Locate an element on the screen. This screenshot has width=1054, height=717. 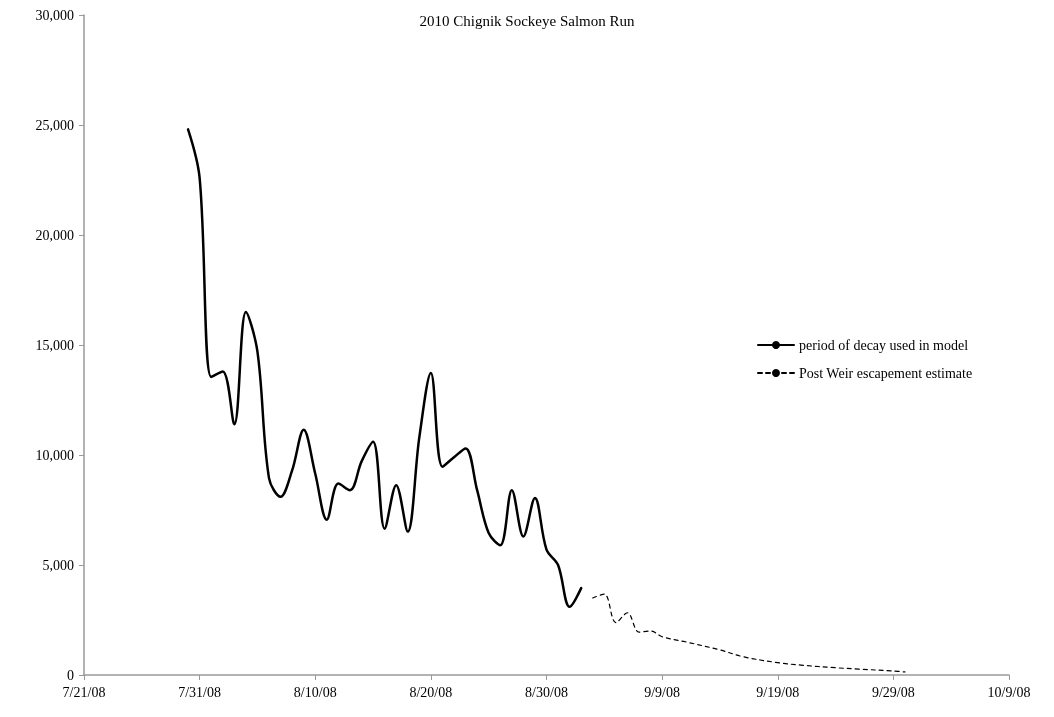
legend-label: period of decay used in model is located at coordinates (884, 345).